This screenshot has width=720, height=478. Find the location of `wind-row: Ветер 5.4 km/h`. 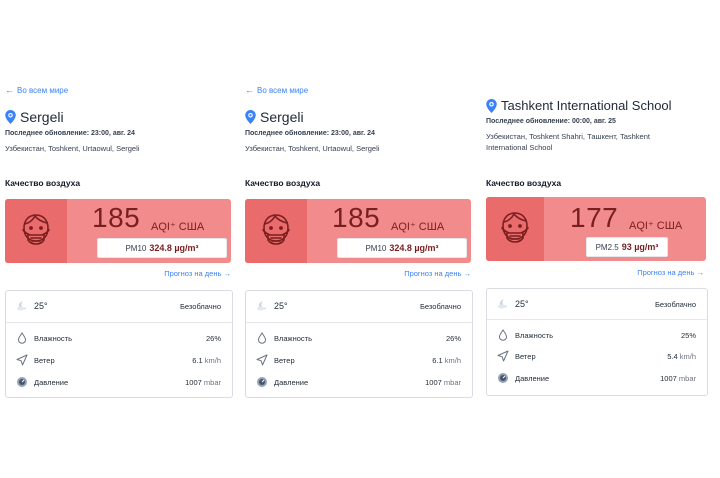

wind-row: Ветер 5.4 km/h is located at coordinates (597, 357).